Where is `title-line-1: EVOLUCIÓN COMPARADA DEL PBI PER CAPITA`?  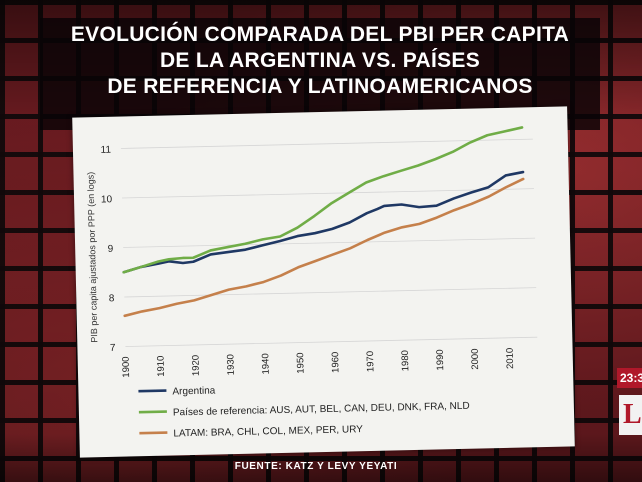
title-line-1: EVOLUCIÓN COMPARADA DEL PBI PER CAPITA is located at coordinates (320, 34).